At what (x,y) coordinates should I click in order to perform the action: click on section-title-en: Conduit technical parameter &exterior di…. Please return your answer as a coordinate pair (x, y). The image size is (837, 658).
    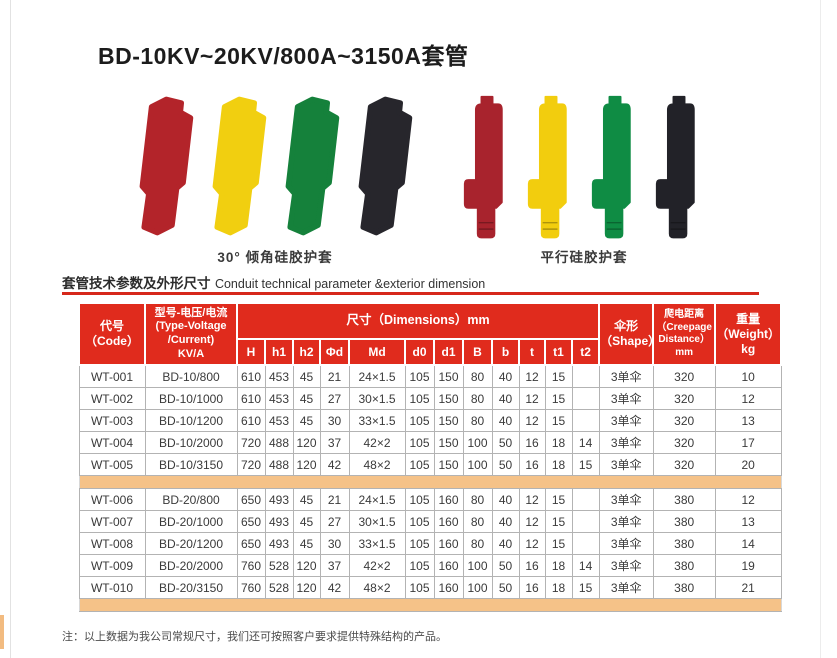
    Looking at the image, I should click on (350, 284).